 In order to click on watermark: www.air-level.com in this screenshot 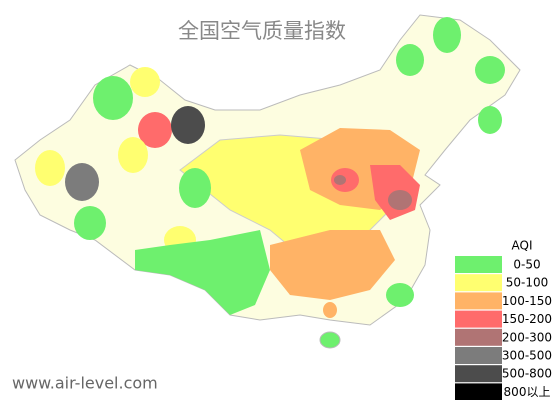, I will do `click(85, 383)`.